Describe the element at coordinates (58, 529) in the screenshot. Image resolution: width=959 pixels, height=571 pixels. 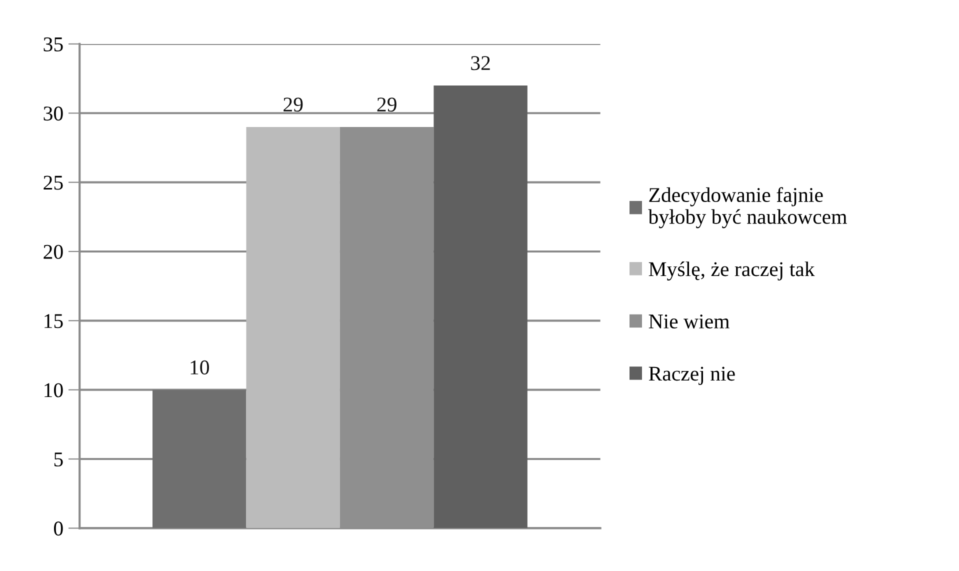
I see `y-tick-label: 0` at that location.